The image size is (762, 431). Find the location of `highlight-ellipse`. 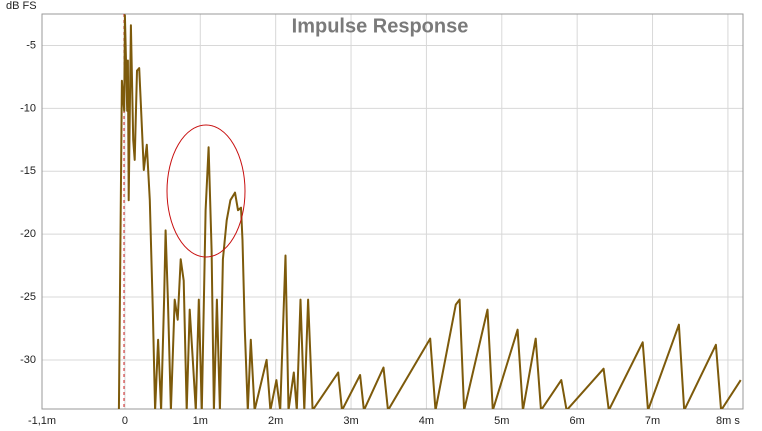

highlight-ellipse is located at coordinates (206, 191).